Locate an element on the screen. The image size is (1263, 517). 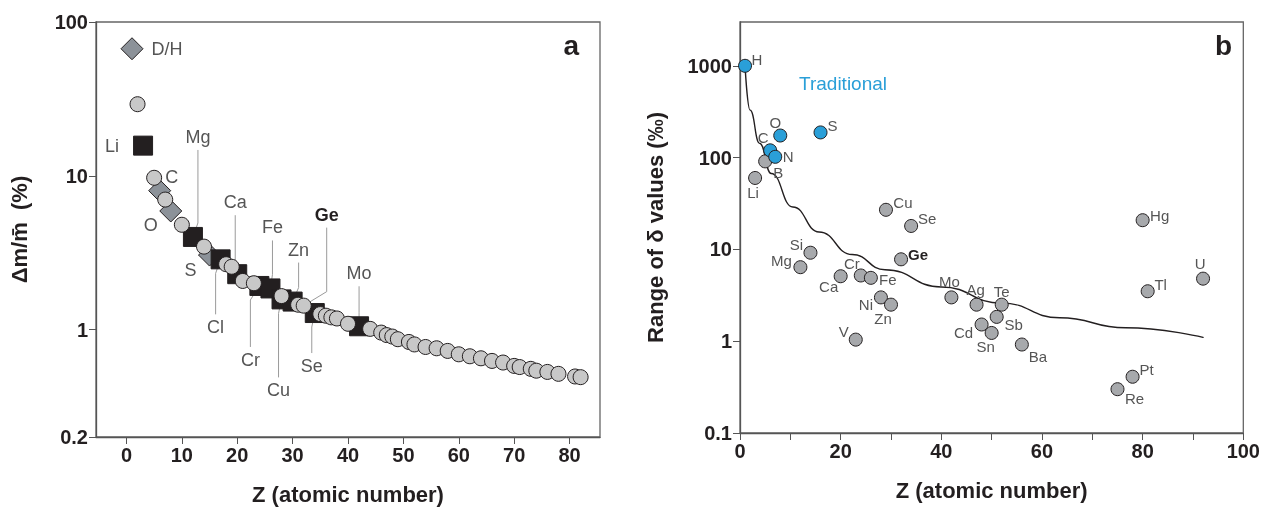
annotation: Mo is located at coordinates (949, 281).